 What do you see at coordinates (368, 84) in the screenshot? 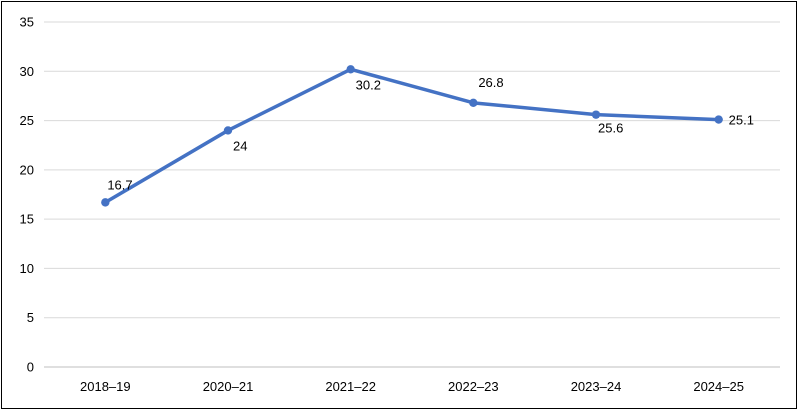
I see `data-label: 30.2` at bounding box center [368, 84].